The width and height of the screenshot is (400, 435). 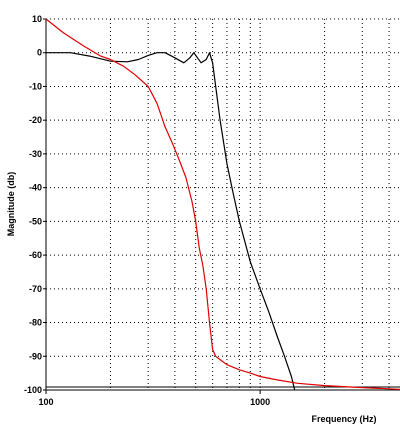 I want to click on y-axis-title: Magnitude (db), so click(x=11, y=204).